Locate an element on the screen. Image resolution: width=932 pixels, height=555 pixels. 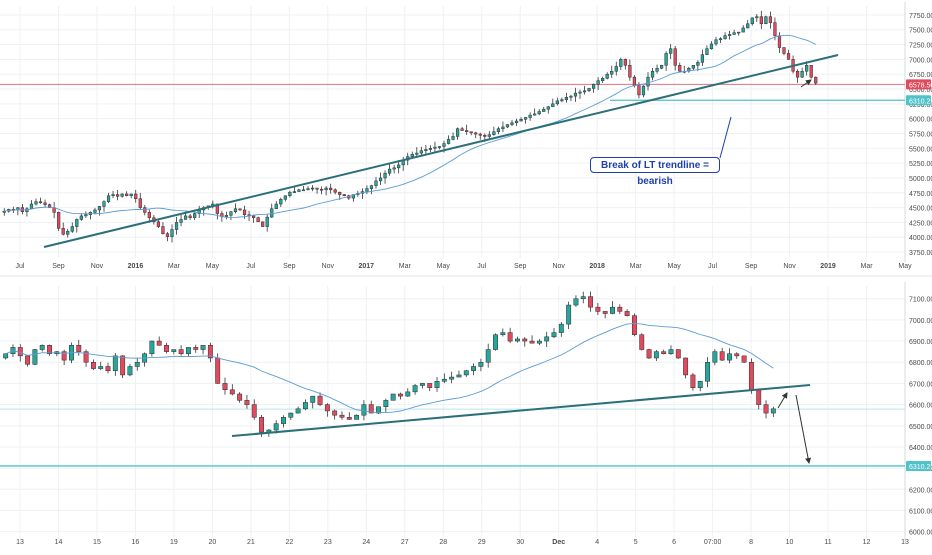
level-price-tag is located at coordinates (918, 84).